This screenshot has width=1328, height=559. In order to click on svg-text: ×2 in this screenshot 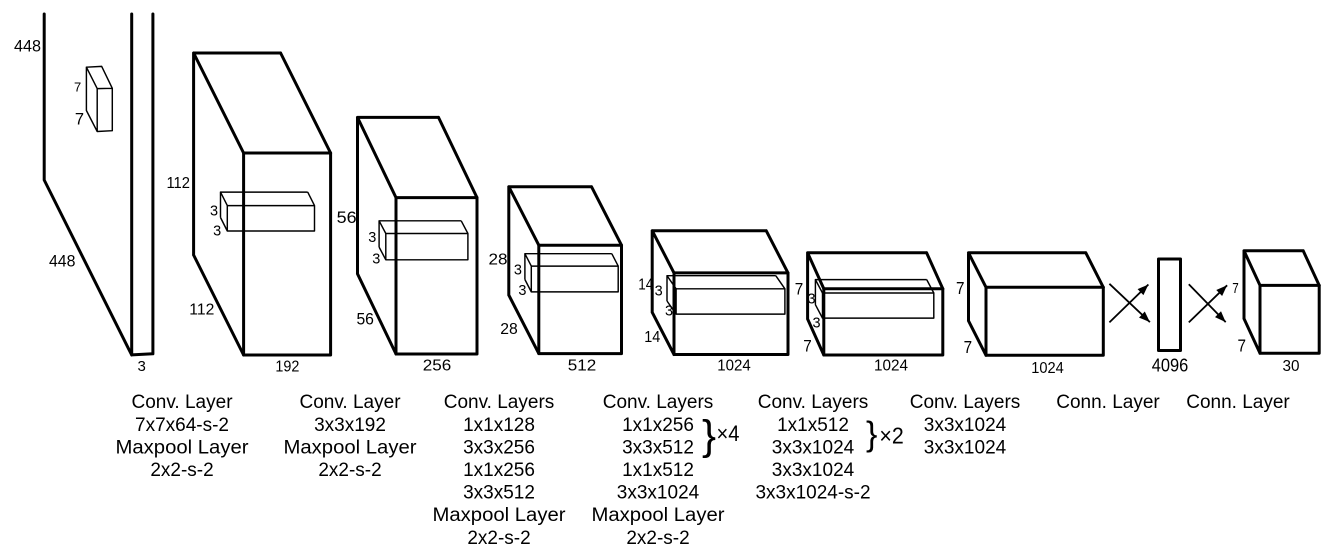, I will do `click(891, 436)`.